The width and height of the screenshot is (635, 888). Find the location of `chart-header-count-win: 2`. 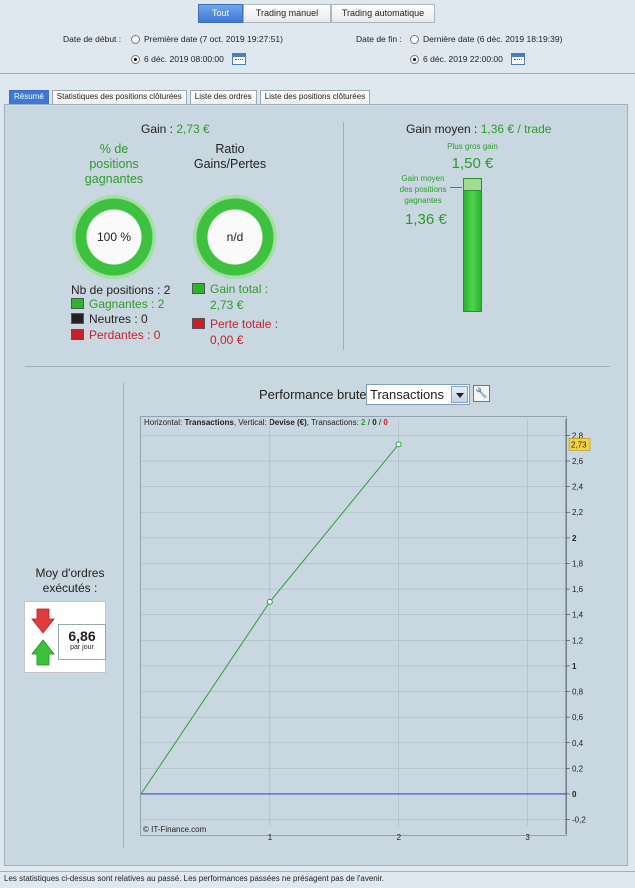

chart-header-count-win: 2 is located at coordinates (363, 422).